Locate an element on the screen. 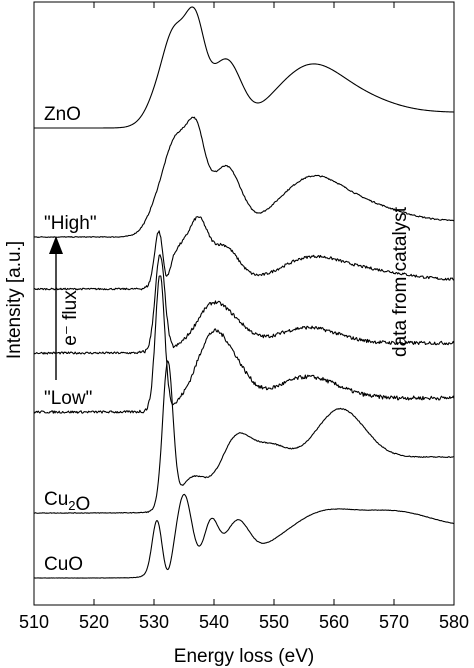  y-axis-label: Intensity [a.u.] is located at coordinates (14, 300).